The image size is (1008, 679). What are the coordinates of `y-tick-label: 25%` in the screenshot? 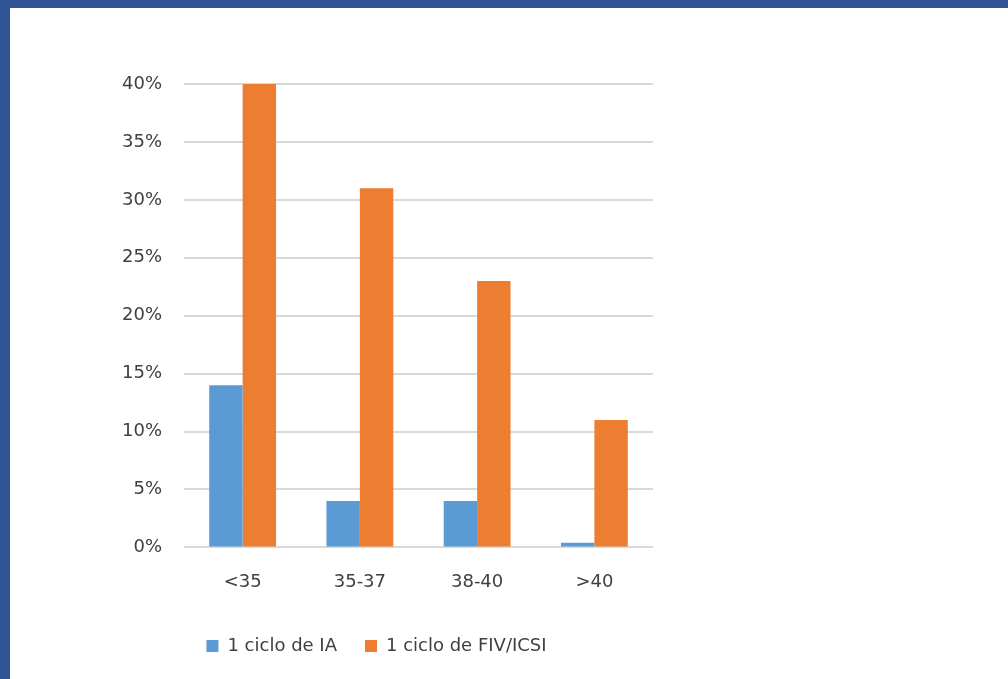 It's located at (142, 256).